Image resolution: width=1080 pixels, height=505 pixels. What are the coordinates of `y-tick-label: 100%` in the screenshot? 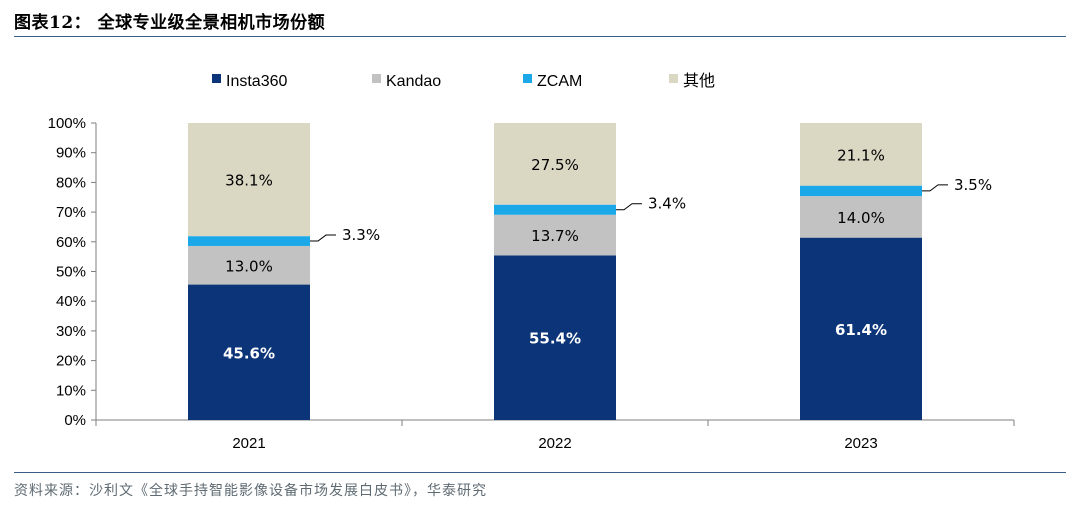 It's located at (67, 123).